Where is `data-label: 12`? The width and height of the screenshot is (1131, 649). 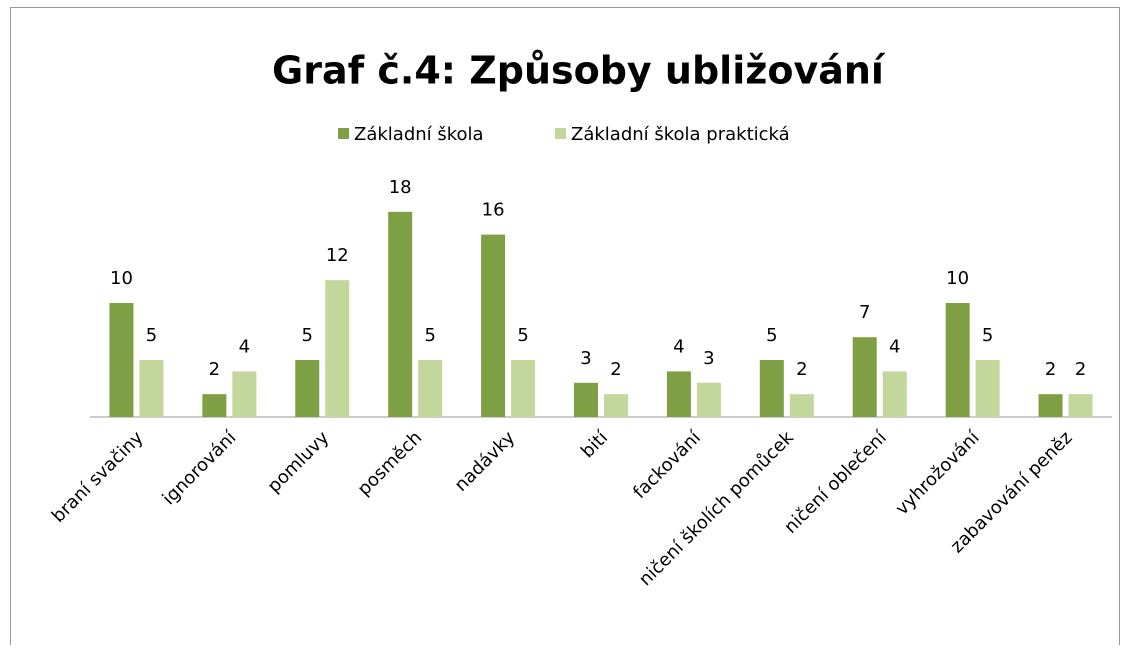
data-label: 12 is located at coordinates (337, 255).